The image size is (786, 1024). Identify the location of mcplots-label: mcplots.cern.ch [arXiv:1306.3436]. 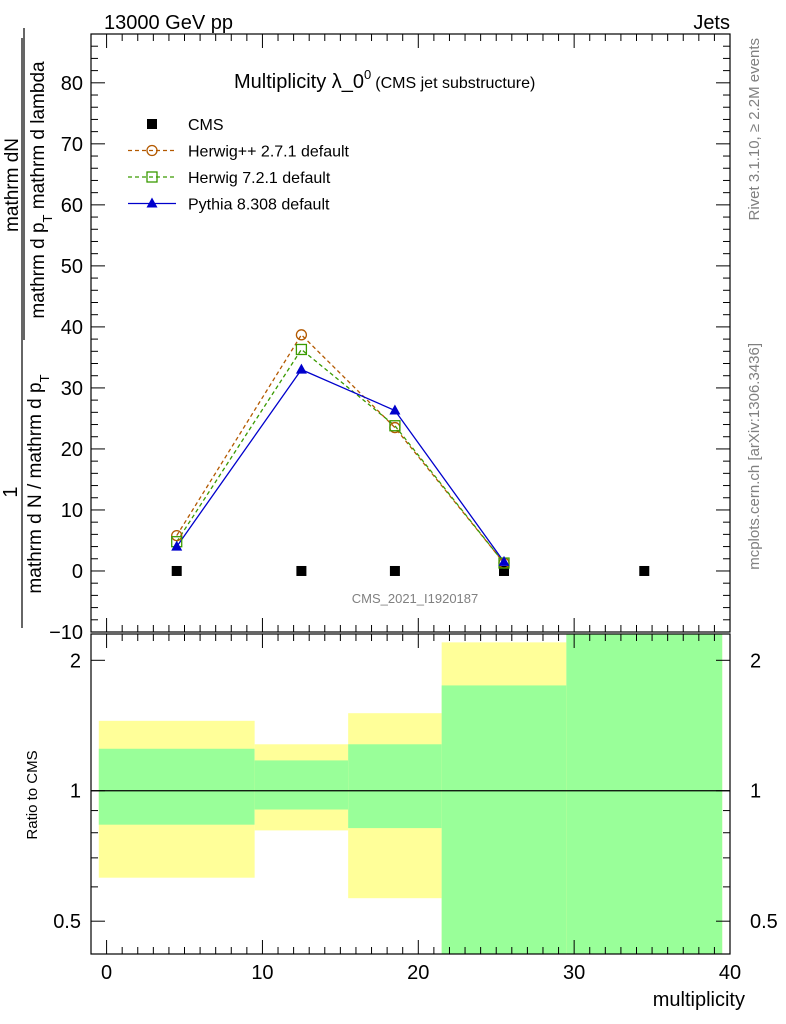
(754, 456).